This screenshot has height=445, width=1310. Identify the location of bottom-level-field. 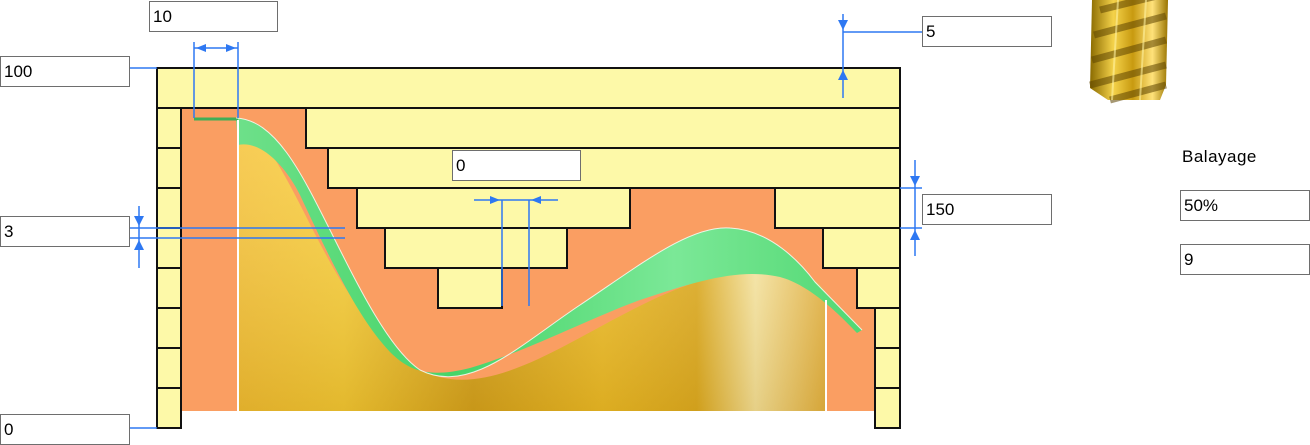
(65, 429).